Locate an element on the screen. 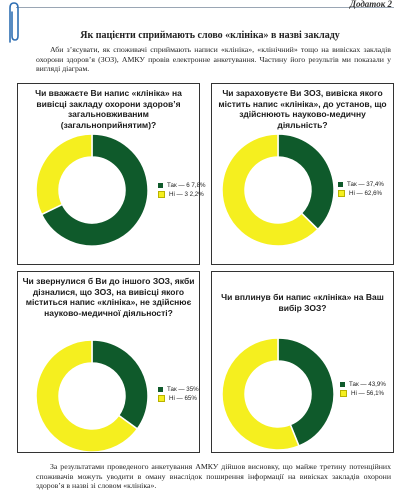  chart-1-donut is located at coordinates (92, 190).